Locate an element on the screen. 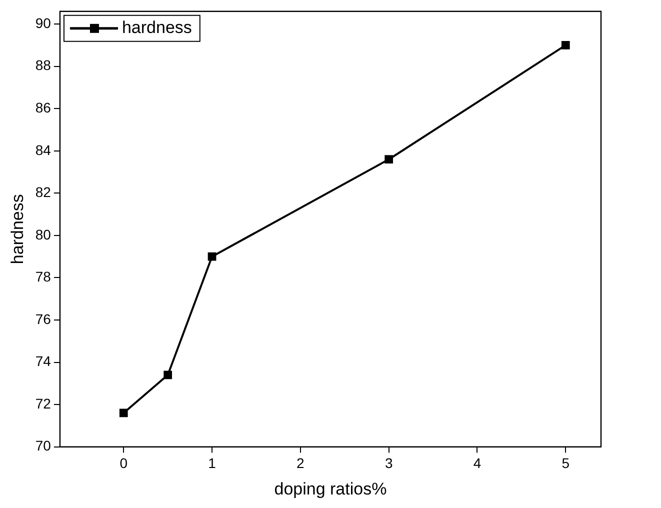 This screenshot has width=661, height=508. x-tick-label: 0 is located at coordinates (124, 463).